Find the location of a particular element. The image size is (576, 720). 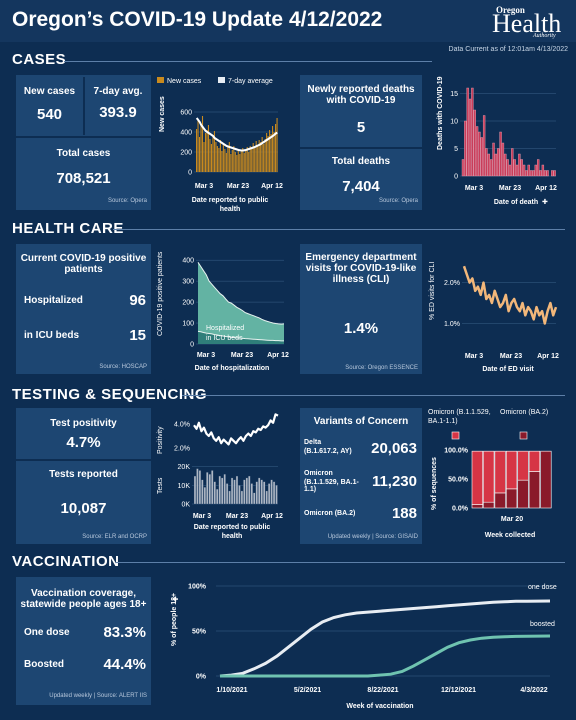

cases-x-ticks: Mar 3 Mar 23 Apr 12 is located at coordinates (239, 186).